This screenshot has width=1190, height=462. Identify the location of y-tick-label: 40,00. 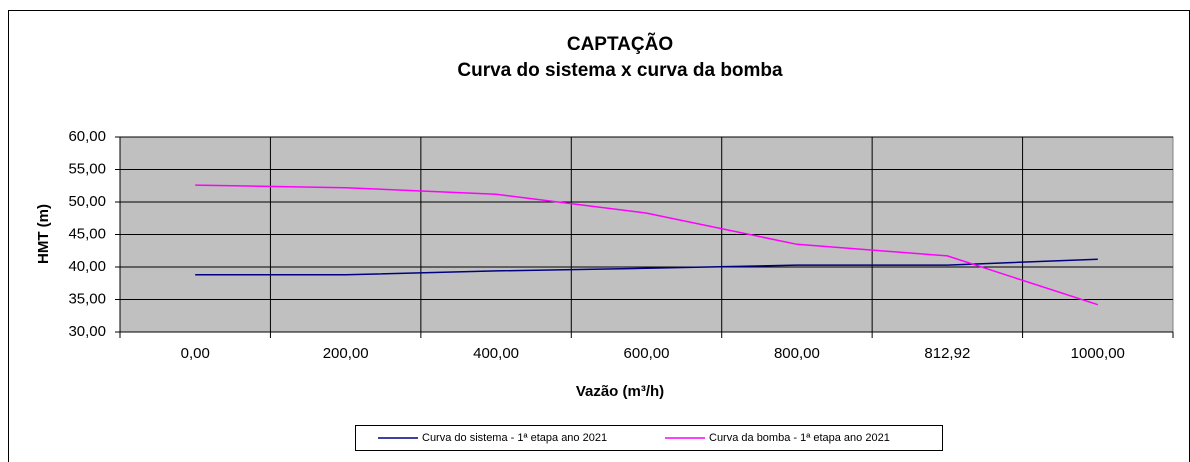
(87, 266).